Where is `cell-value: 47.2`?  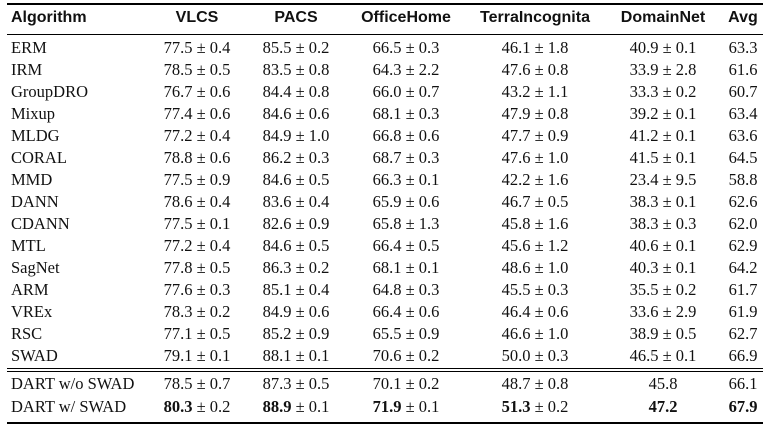
cell-value: 47.2 is located at coordinates (663, 406).